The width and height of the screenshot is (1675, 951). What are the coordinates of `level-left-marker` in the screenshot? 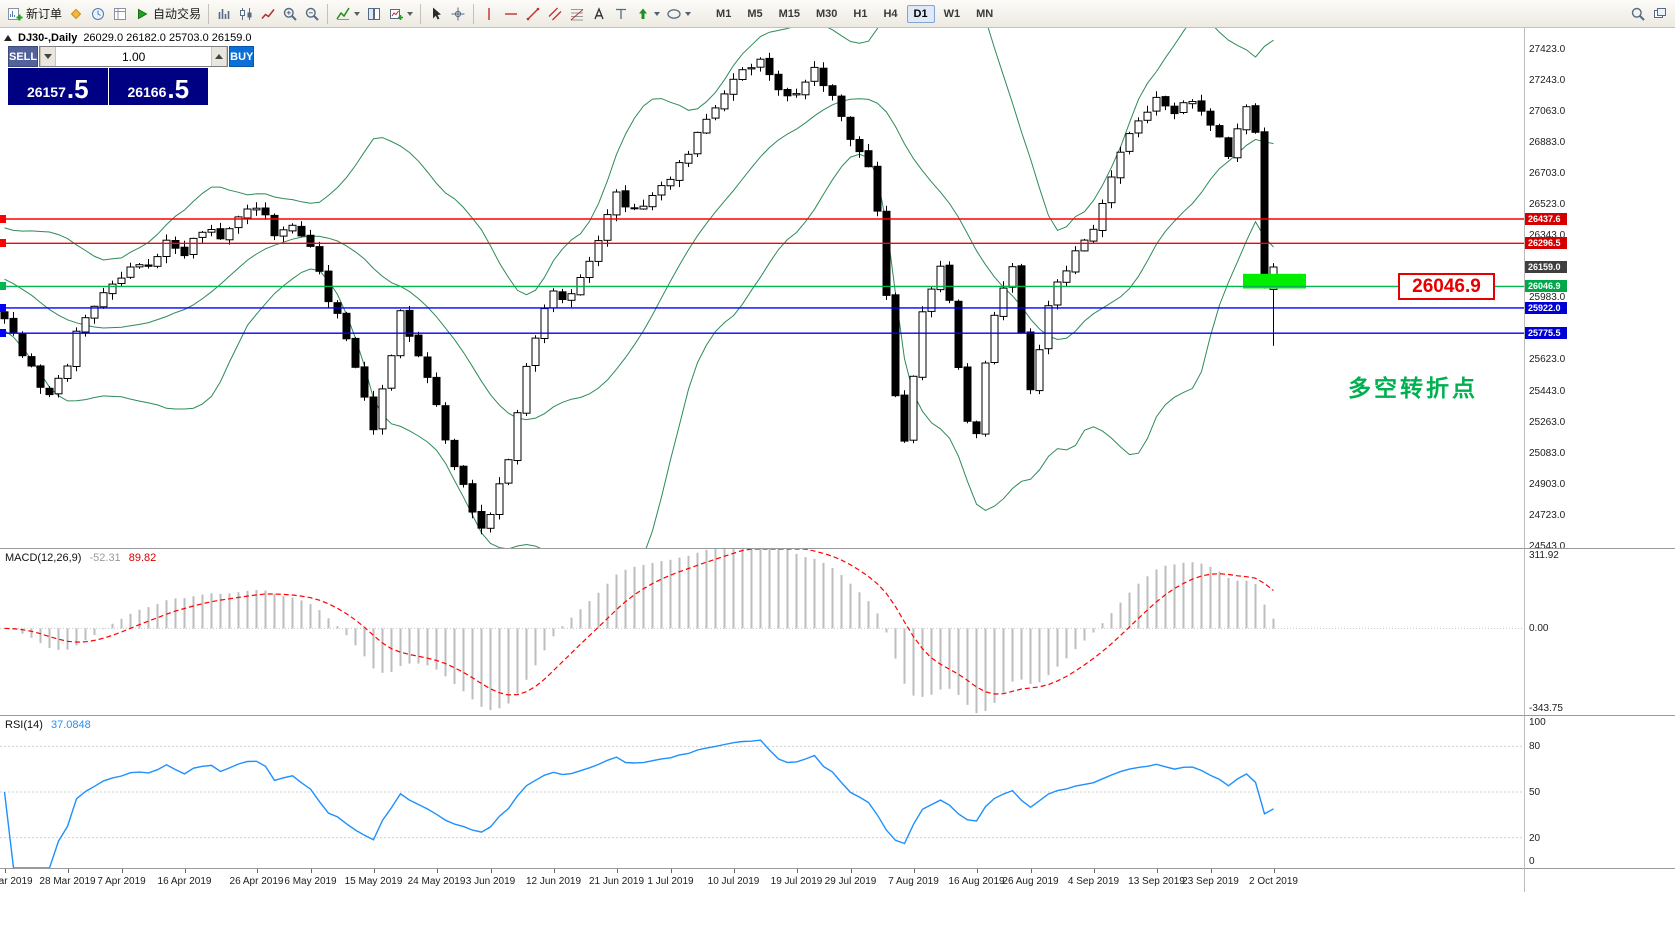 It's located at (3, 286).